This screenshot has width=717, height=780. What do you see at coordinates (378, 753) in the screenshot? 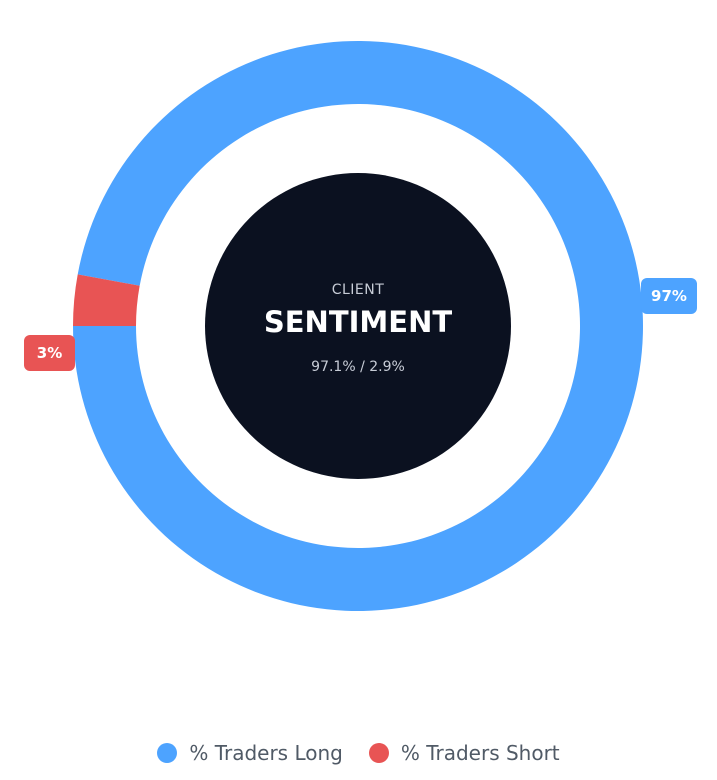
I see `legend-swatch-short` at bounding box center [378, 753].